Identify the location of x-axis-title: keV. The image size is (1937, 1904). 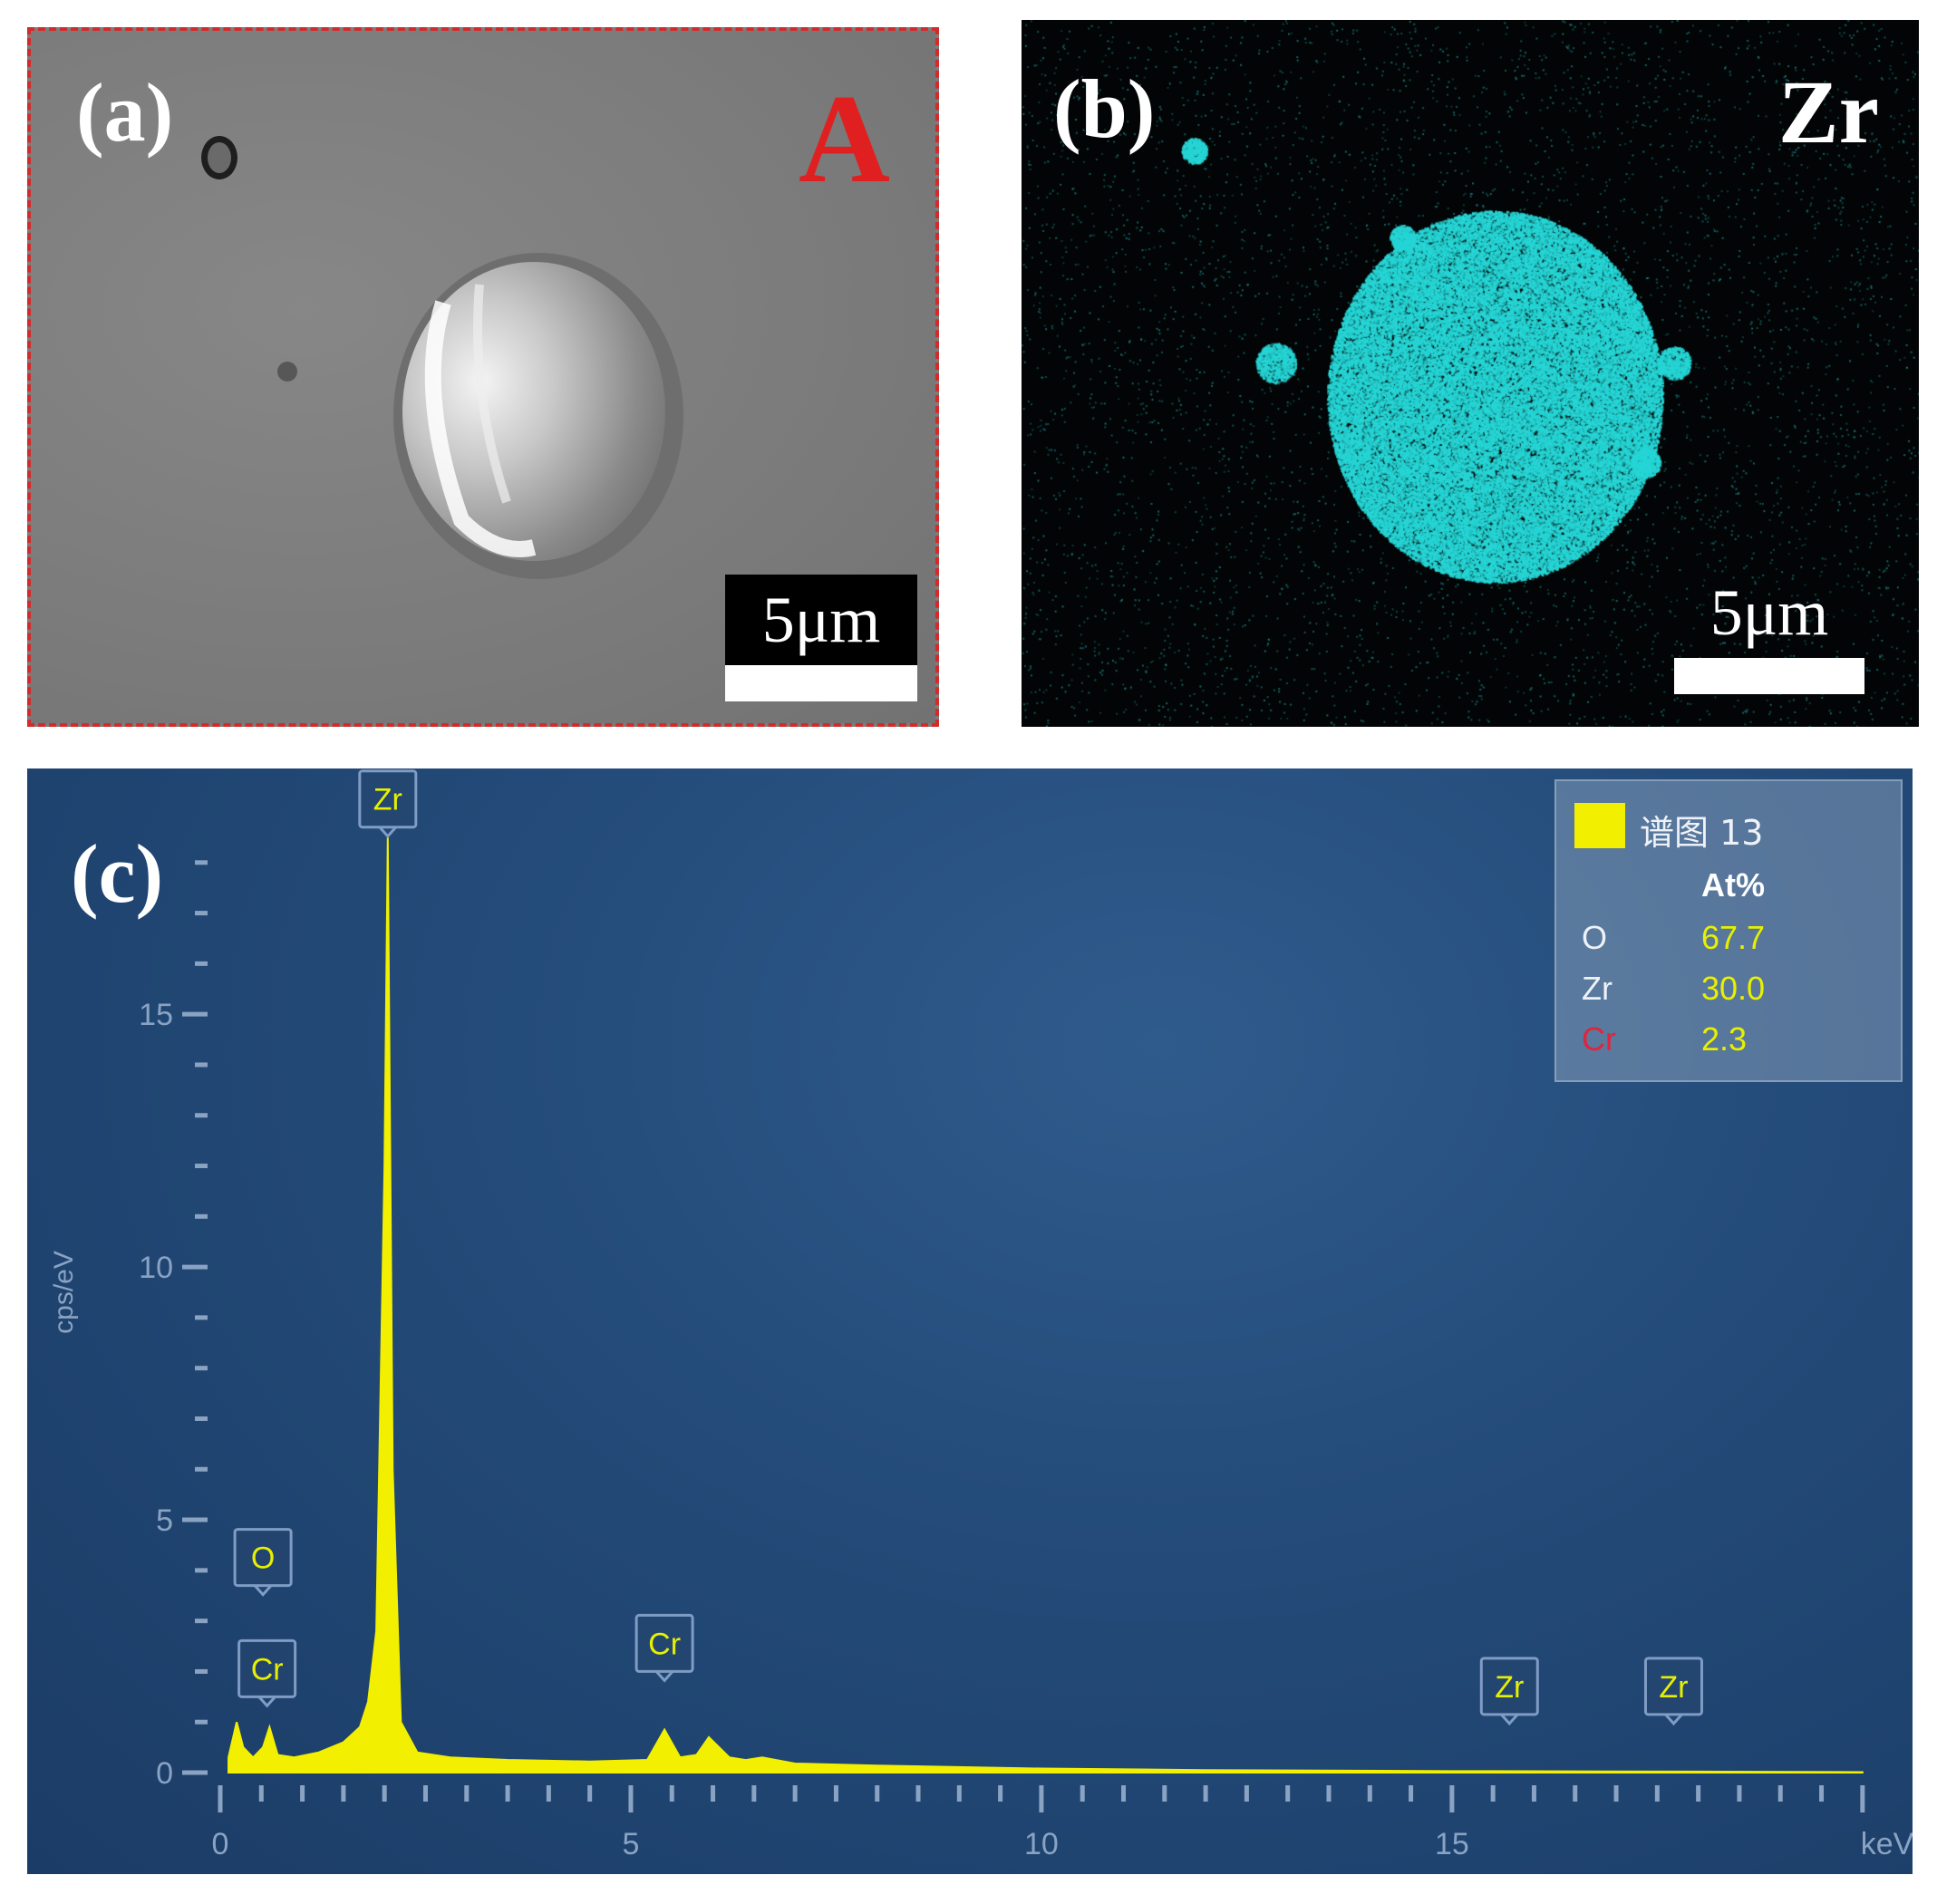
(1887, 1844).